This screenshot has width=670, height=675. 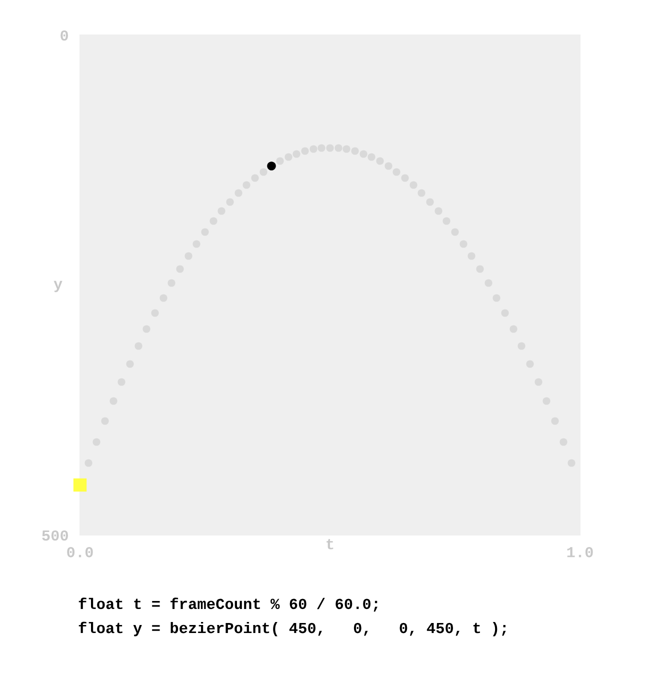 I want to click on text: float y = bezierPoint( 450, 0, 0, 450, t );, so click(x=292, y=629).